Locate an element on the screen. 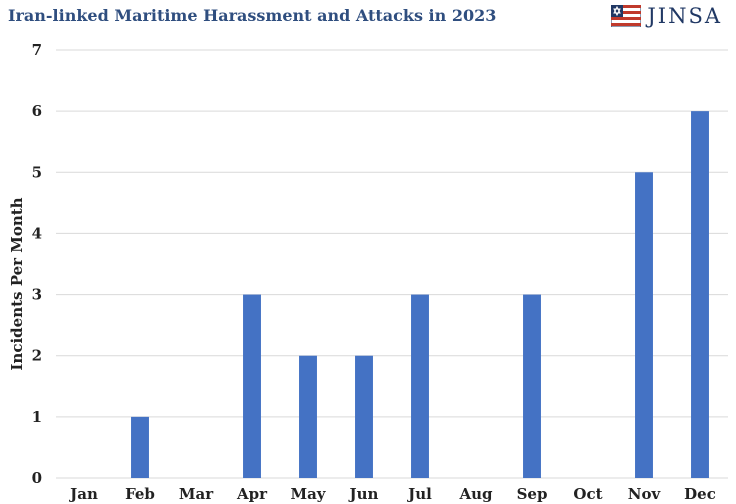  y-tick-label: 6 is located at coordinates (37, 111).